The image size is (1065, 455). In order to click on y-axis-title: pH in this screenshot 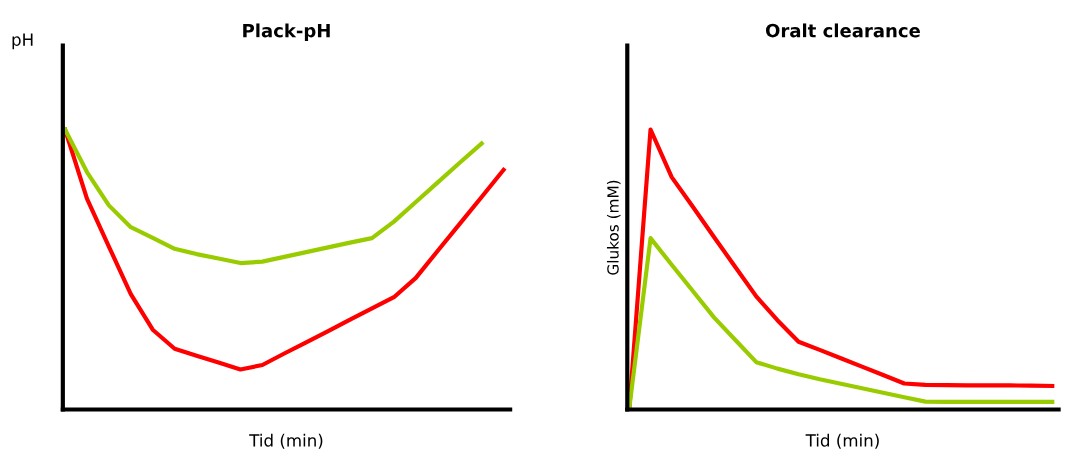, I will do `click(22, 41)`.